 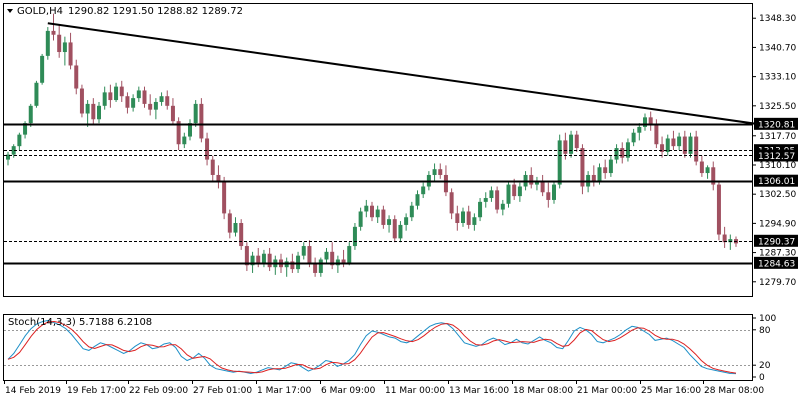 What do you see at coordinates (777, 48) in the screenshot?
I see `y-tick-label: 1340.70` at bounding box center [777, 48].